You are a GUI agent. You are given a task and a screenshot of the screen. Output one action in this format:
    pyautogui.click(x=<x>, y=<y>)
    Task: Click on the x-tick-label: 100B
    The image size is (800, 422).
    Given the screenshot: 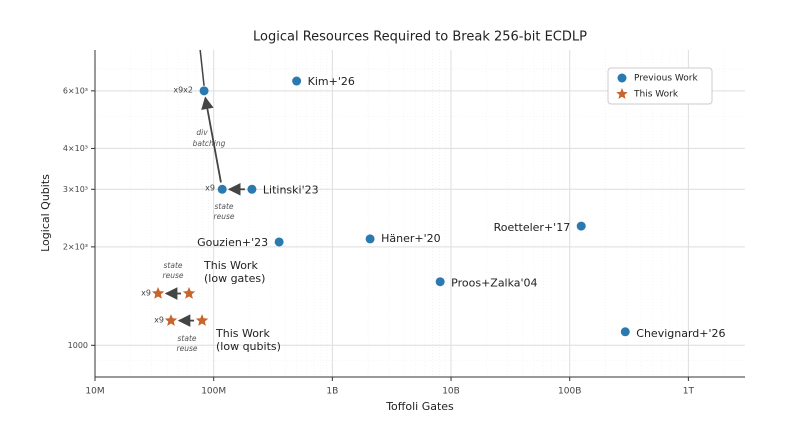 What is the action you would take?
    pyautogui.click(x=569, y=392)
    